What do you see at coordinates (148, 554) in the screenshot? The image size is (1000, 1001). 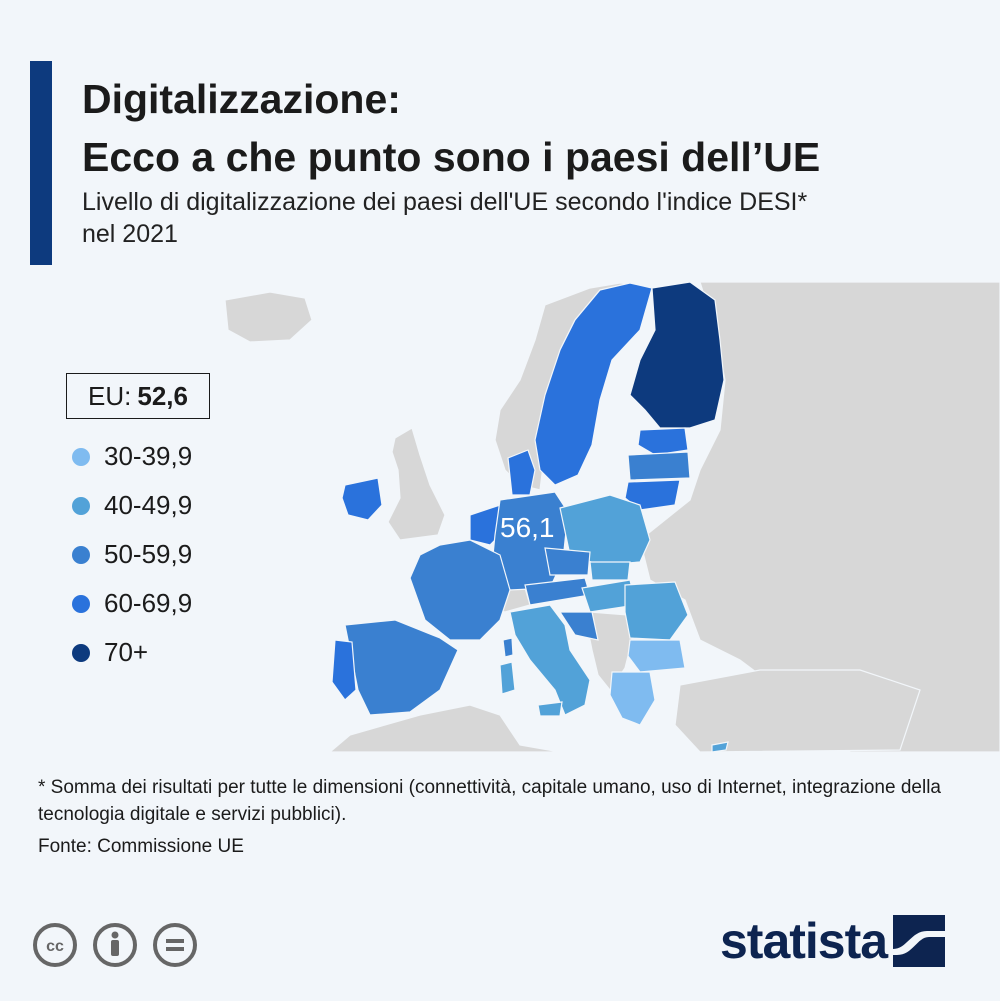 I see `legend-label: 50-59,9` at bounding box center [148, 554].